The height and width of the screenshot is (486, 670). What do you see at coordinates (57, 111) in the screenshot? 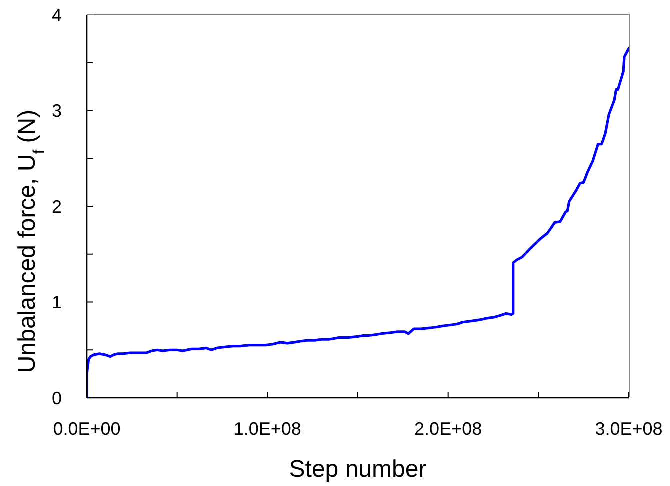
I see `y-tick-label: 3` at bounding box center [57, 111].